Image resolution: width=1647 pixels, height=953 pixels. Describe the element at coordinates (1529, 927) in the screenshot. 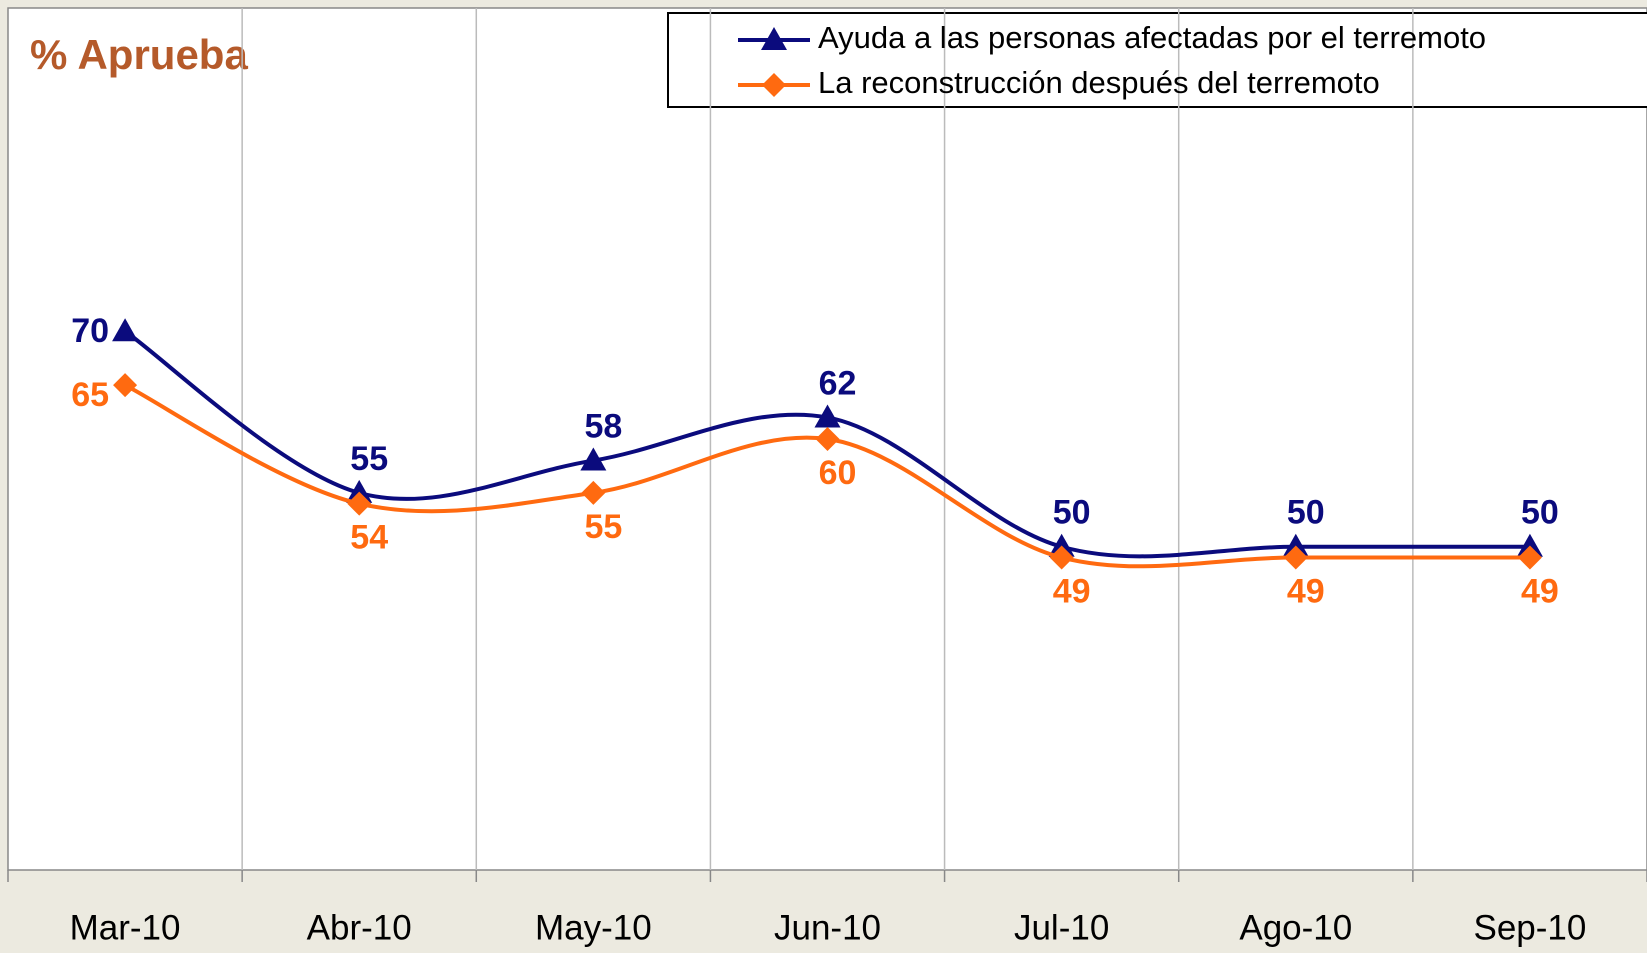

I see `x-tick-label: Sep-10` at that location.